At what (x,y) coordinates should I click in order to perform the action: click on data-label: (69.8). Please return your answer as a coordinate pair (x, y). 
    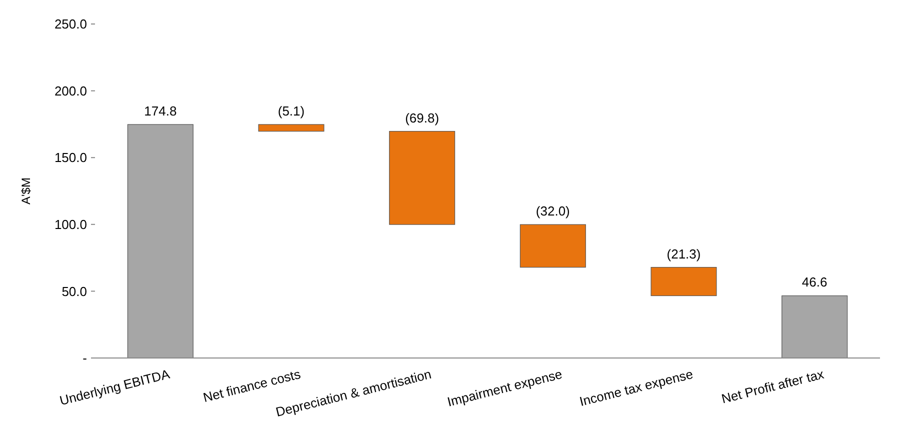
    Looking at the image, I should click on (422, 118).